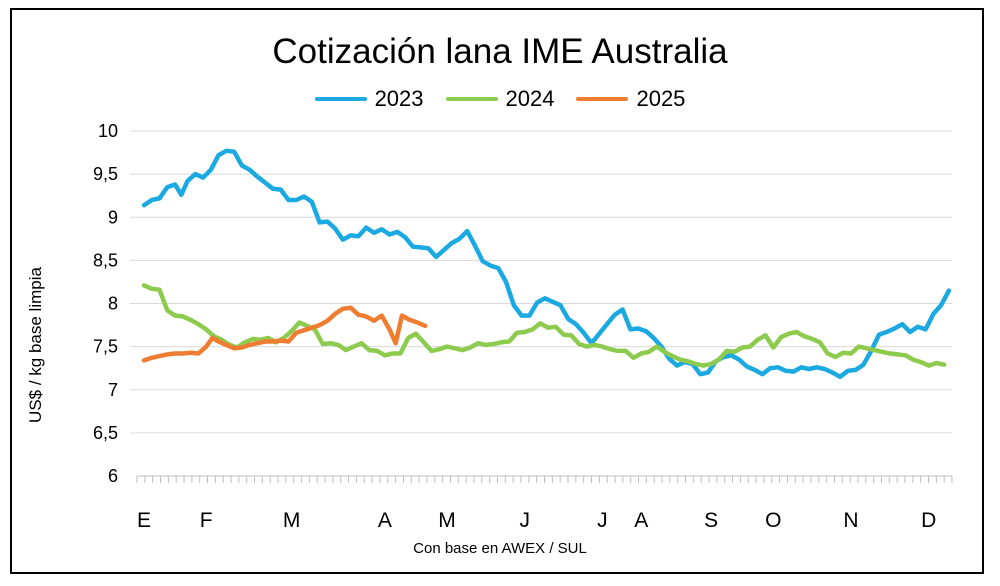  Describe the element at coordinates (105, 347) in the screenshot. I see `y-tick-label: 7,5` at that location.